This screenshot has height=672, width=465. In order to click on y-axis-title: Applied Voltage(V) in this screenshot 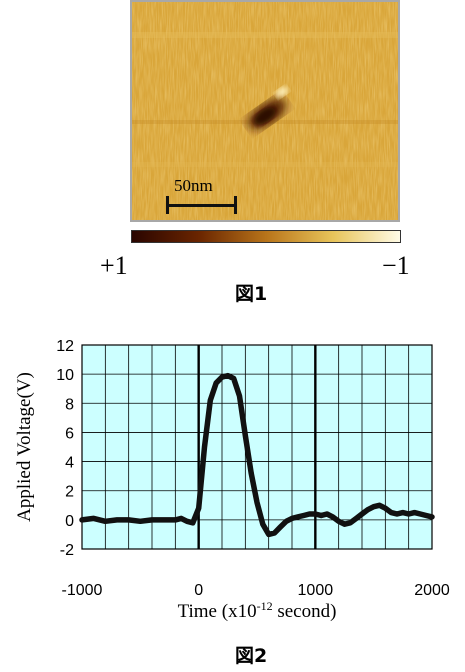, I will do `click(24, 447)`.